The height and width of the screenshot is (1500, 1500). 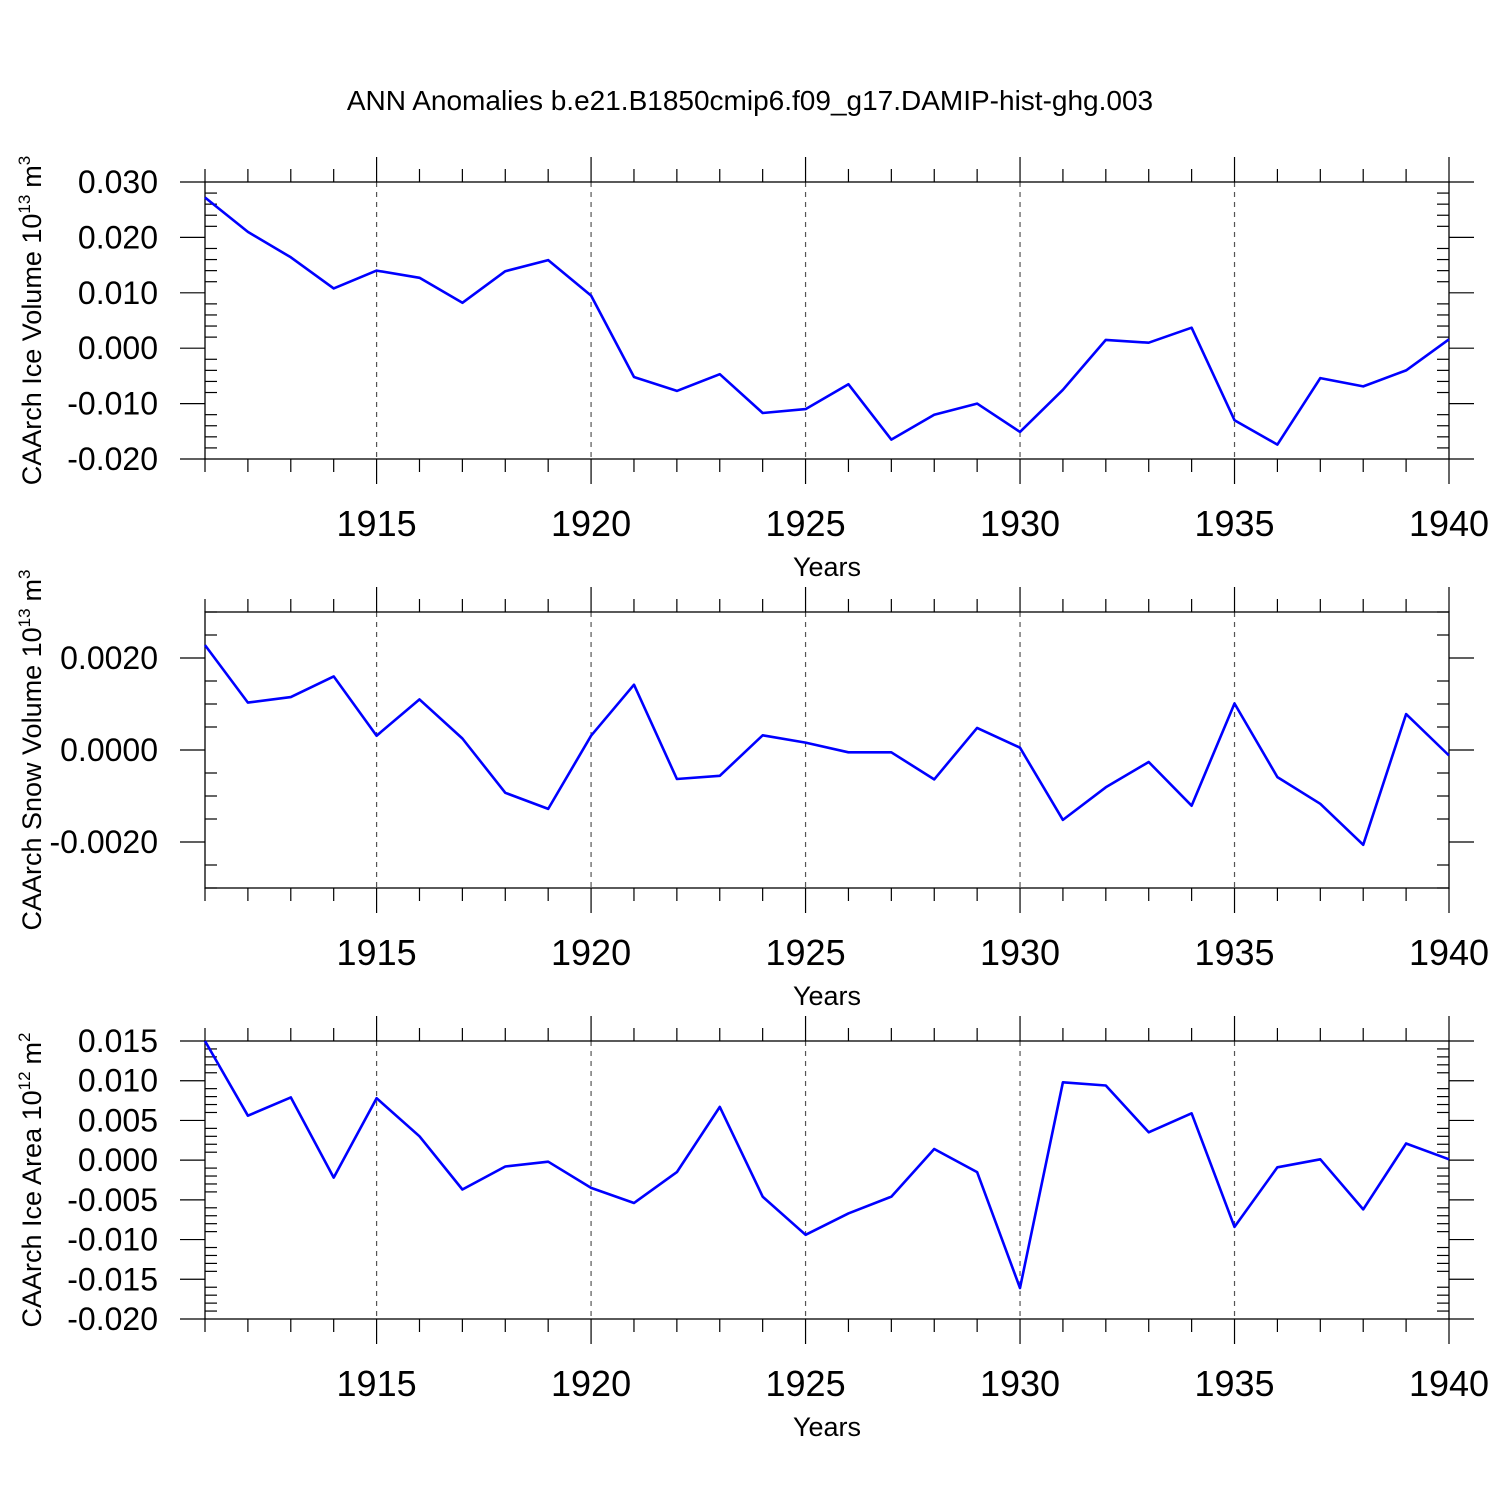 I want to click on p3-ytick-label-0: -0.020, so click(x=112, y=1319).